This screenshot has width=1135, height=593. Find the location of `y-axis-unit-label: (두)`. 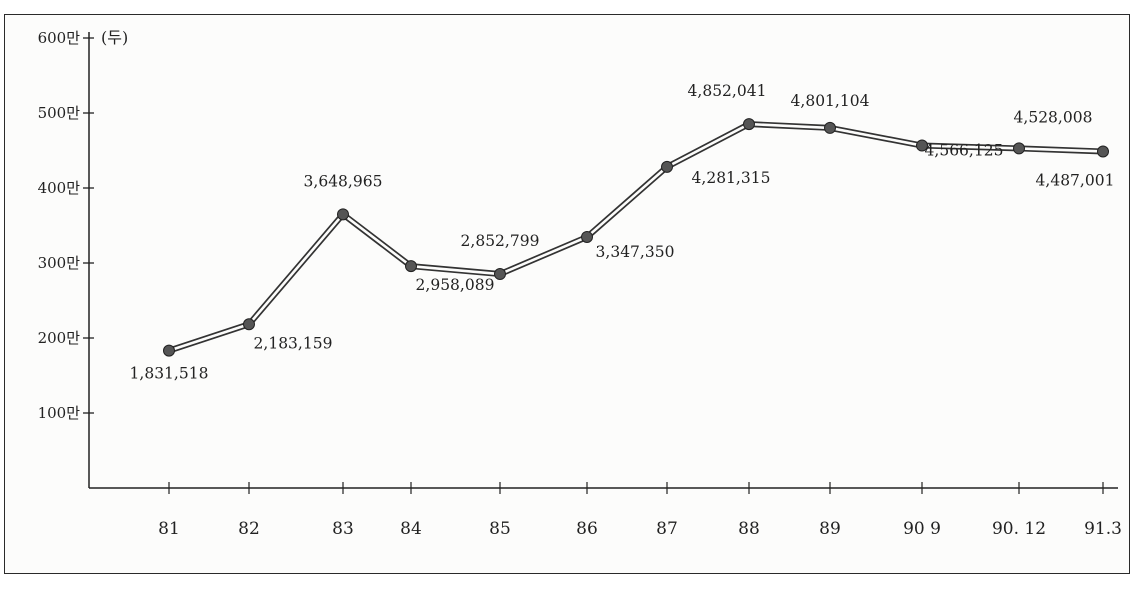

y-axis-unit-label: (두) is located at coordinates (114, 37).